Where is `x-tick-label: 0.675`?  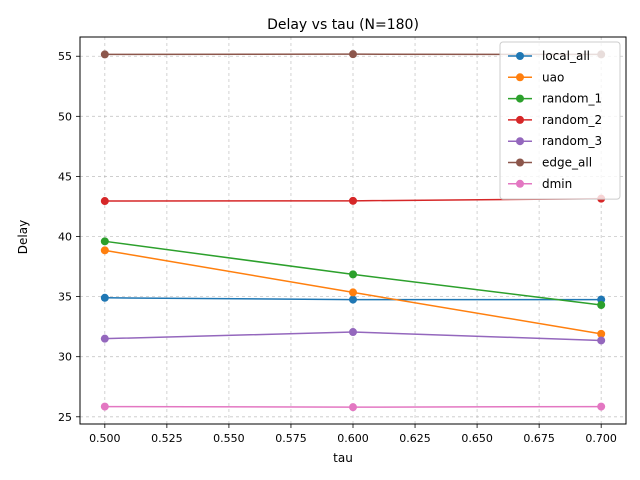
x-tick-label: 0.675 is located at coordinates (539, 438).